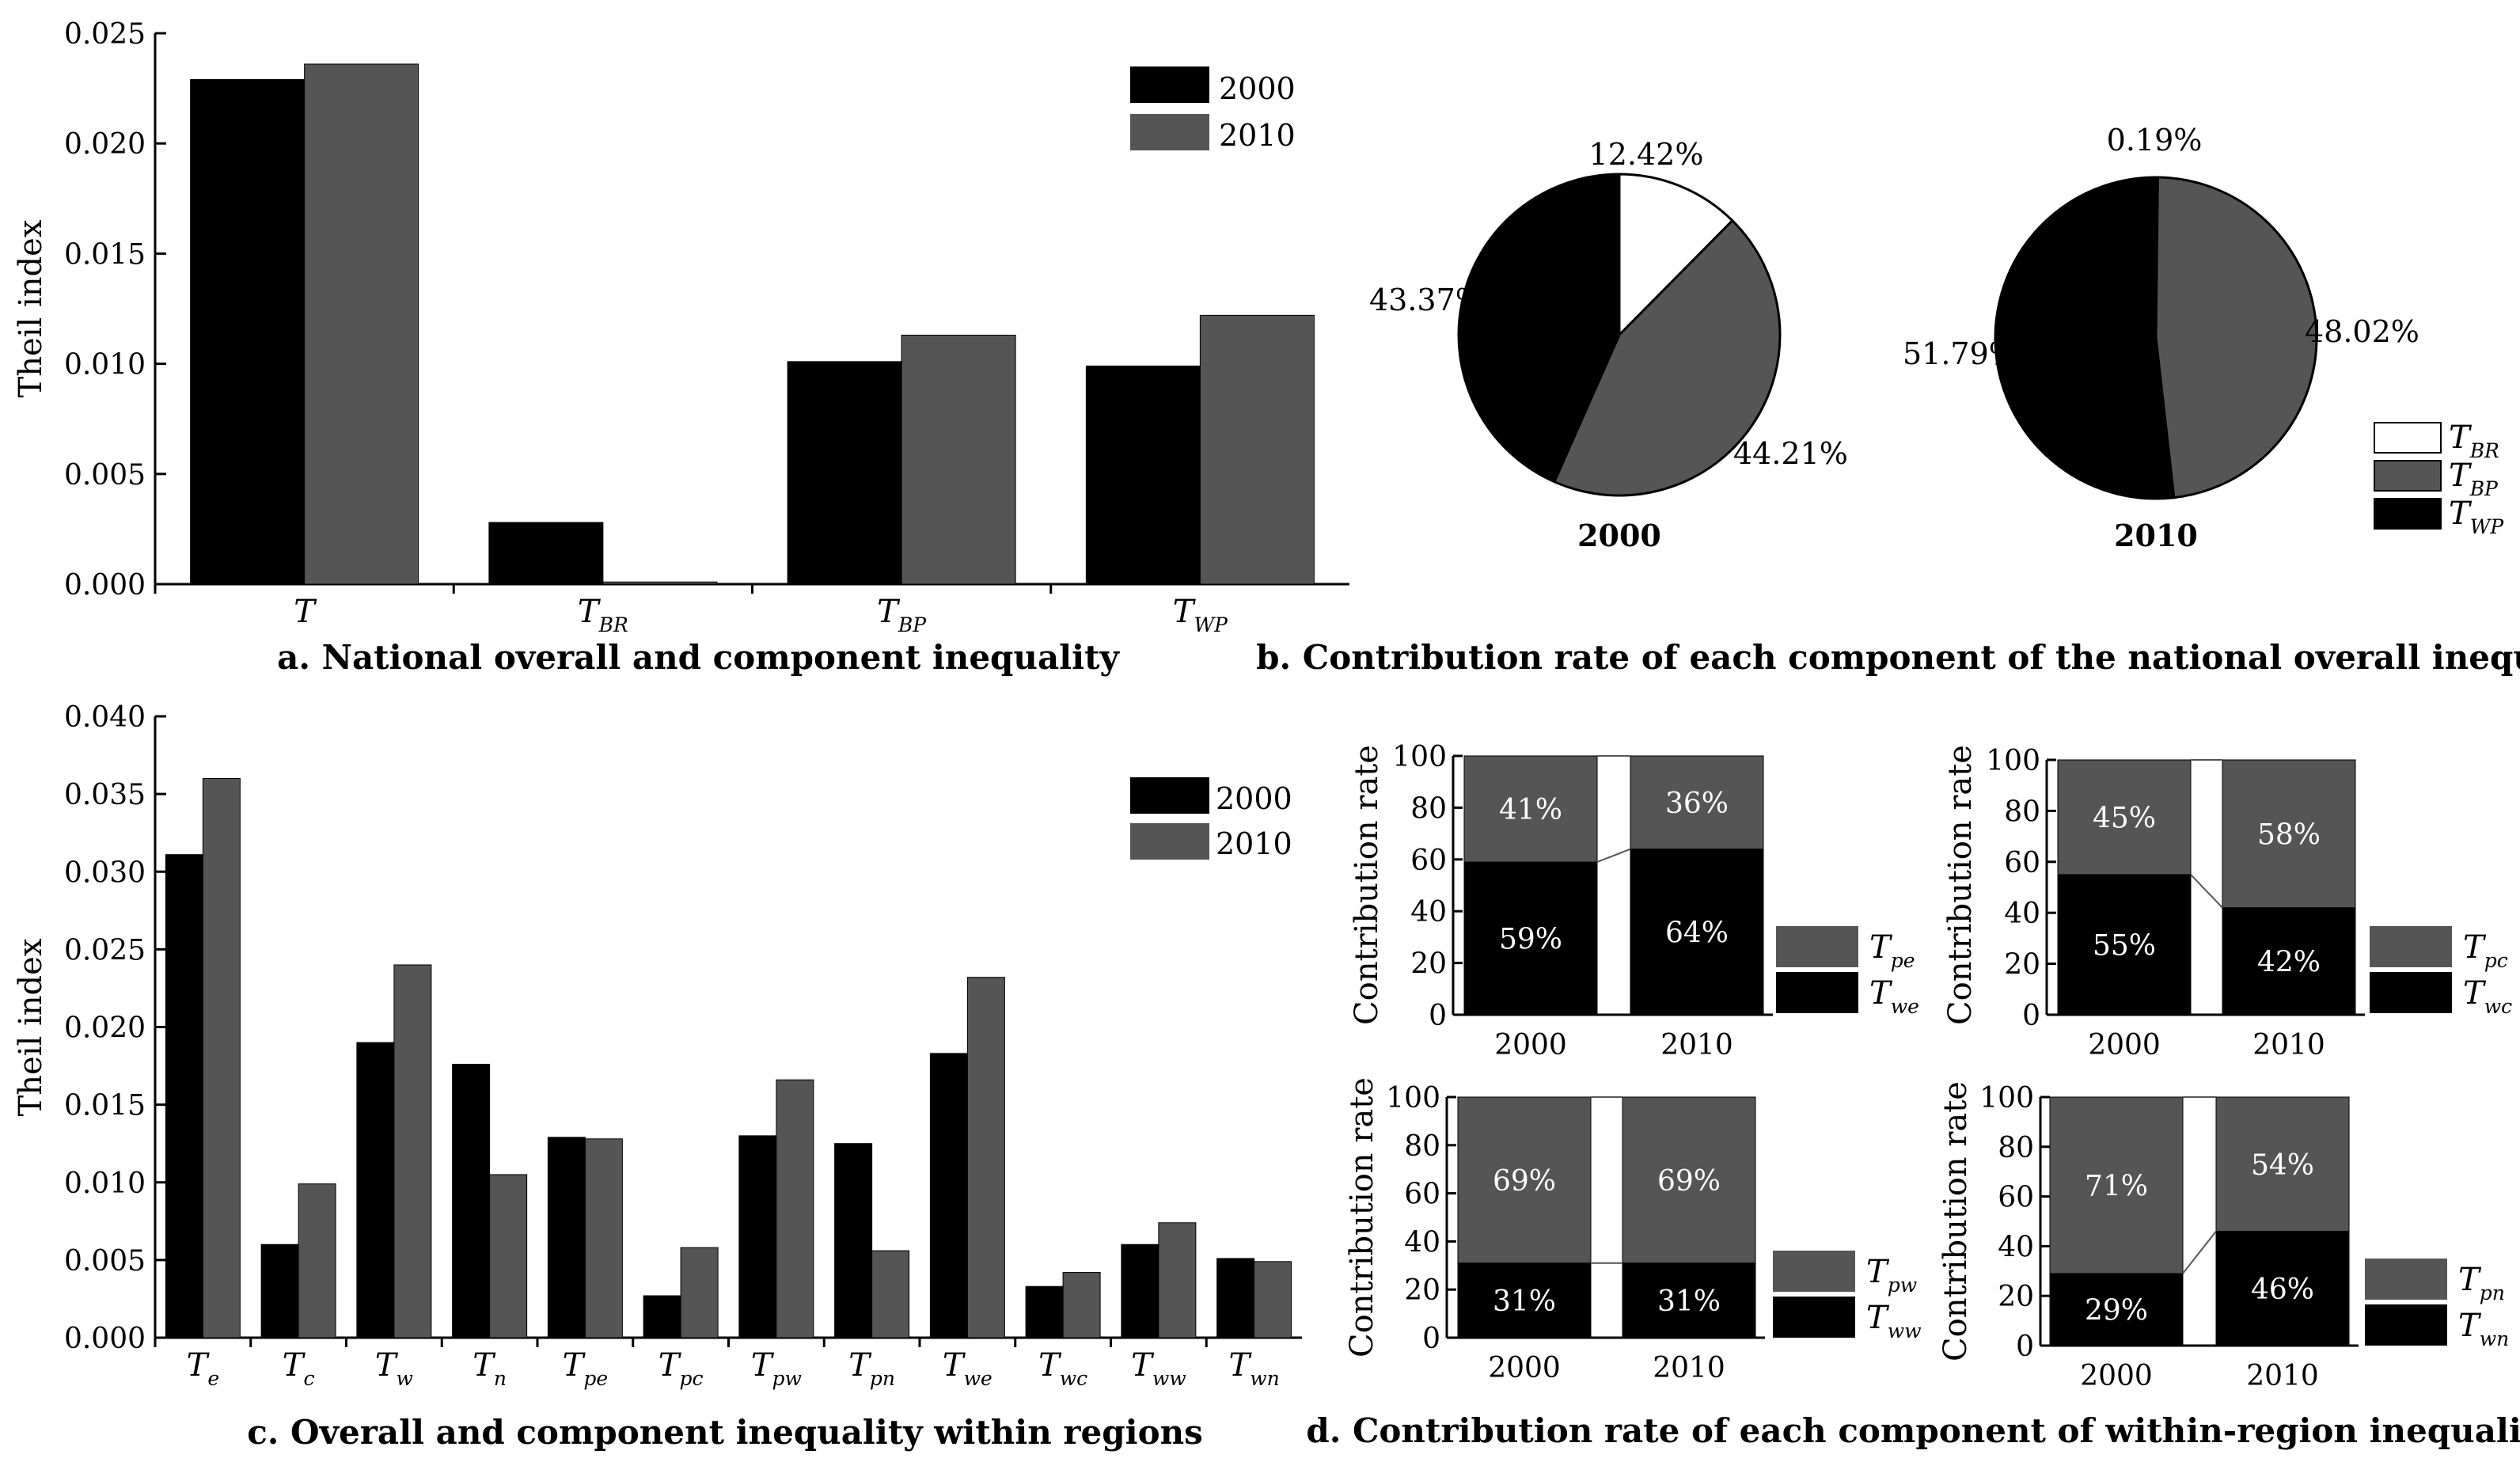 The height and width of the screenshot is (1477, 2520). Describe the element at coordinates (1367, 885) in the screenshot. I see `y-axis-title-d0: Contribution rate` at that location.